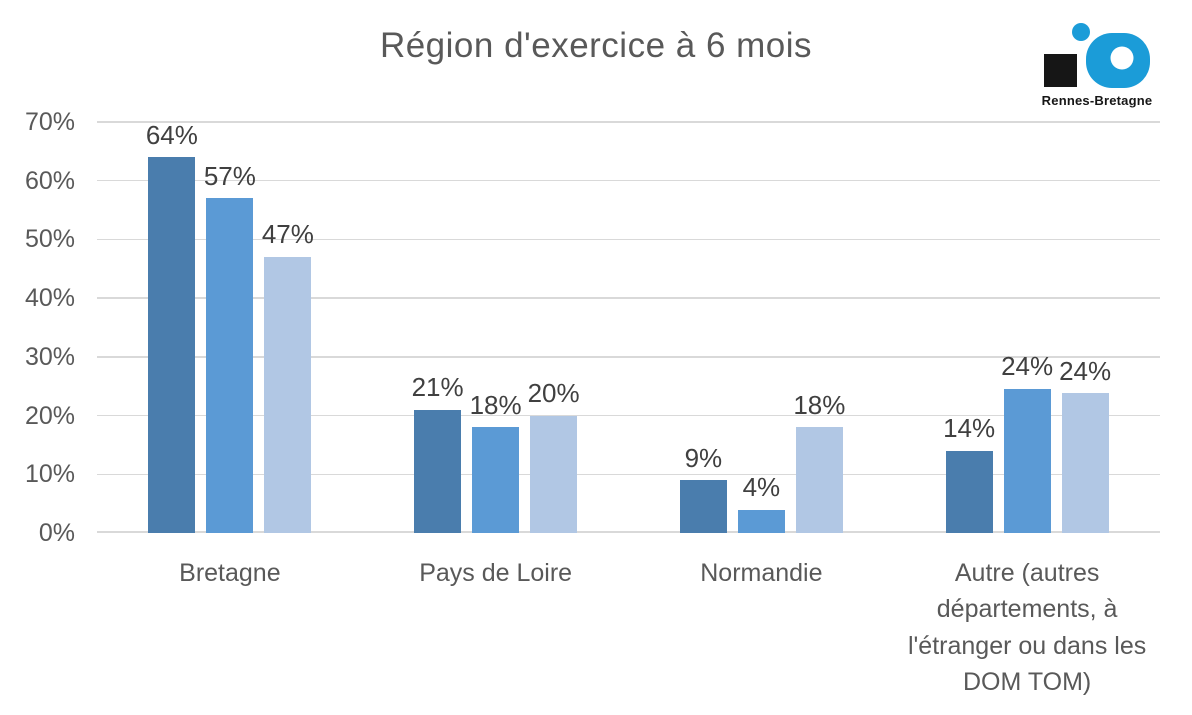 The height and width of the screenshot is (715, 1192). I want to click on logo-text: Rennes-Bretagne, so click(1097, 100).